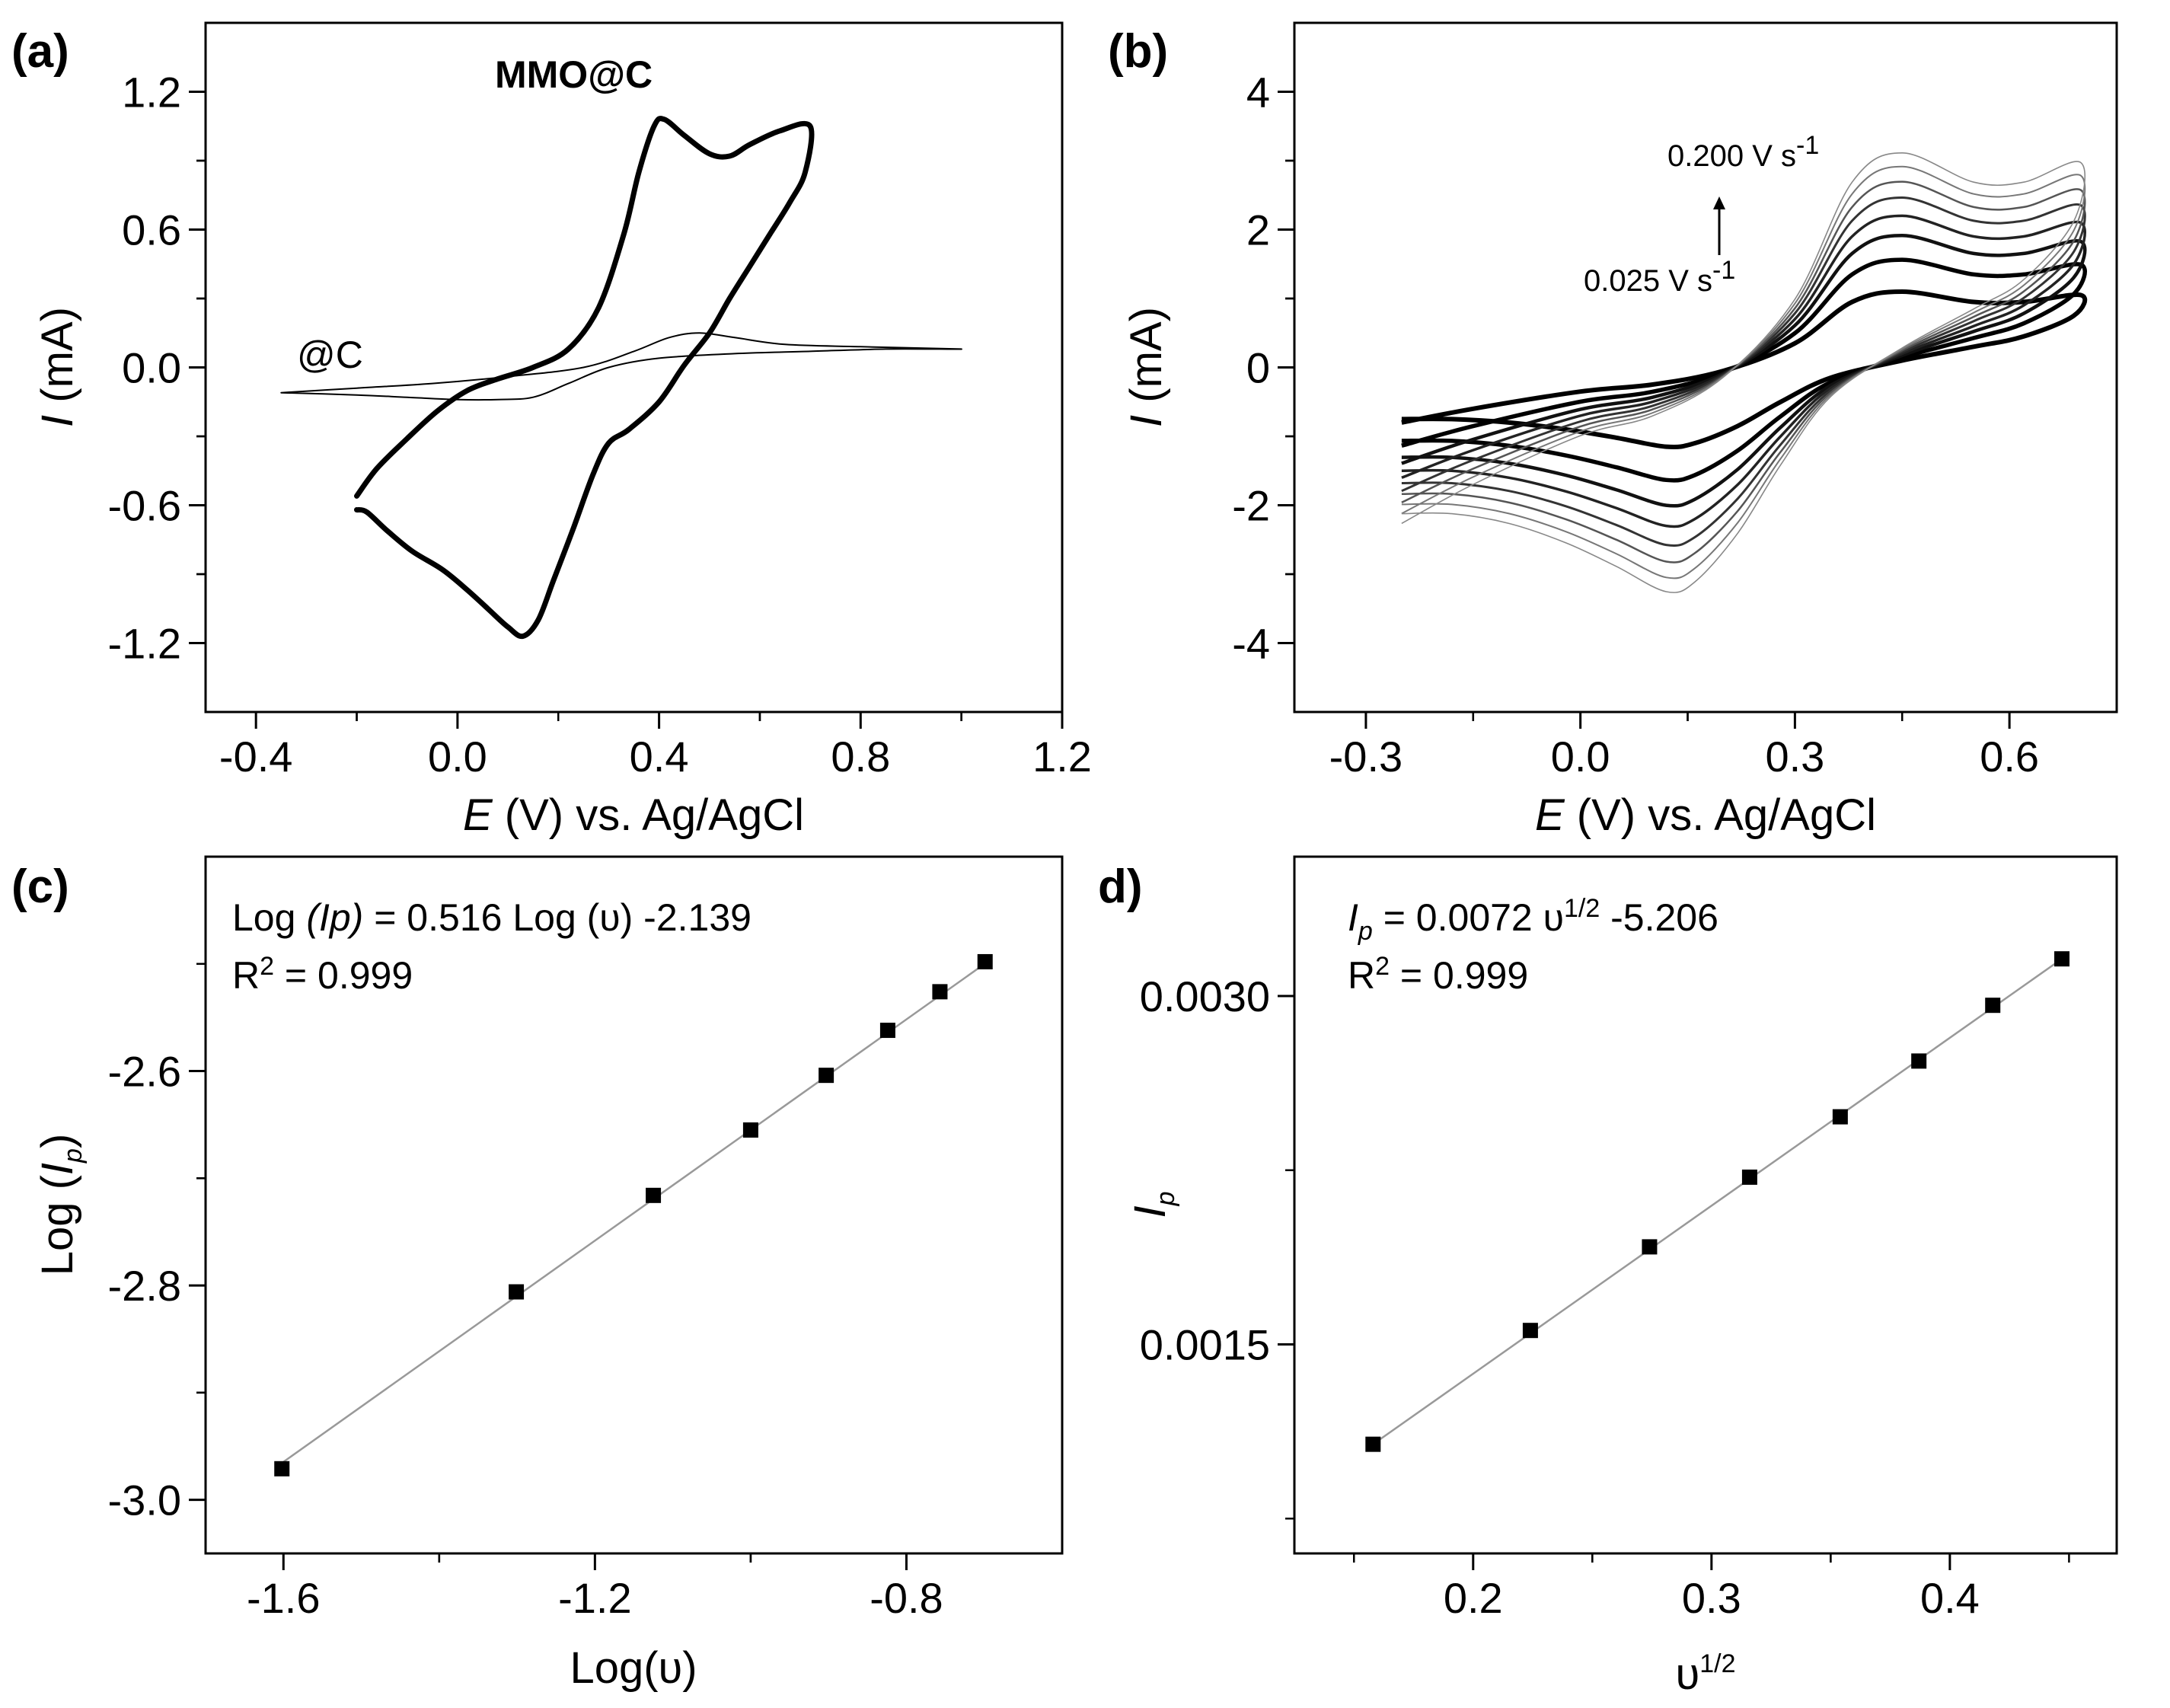 The width and height of the screenshot is (2170, 1708). Describe the element at coordinates (40, 51) in the screenshot. I see `panel-a-label: (a)` at that location.